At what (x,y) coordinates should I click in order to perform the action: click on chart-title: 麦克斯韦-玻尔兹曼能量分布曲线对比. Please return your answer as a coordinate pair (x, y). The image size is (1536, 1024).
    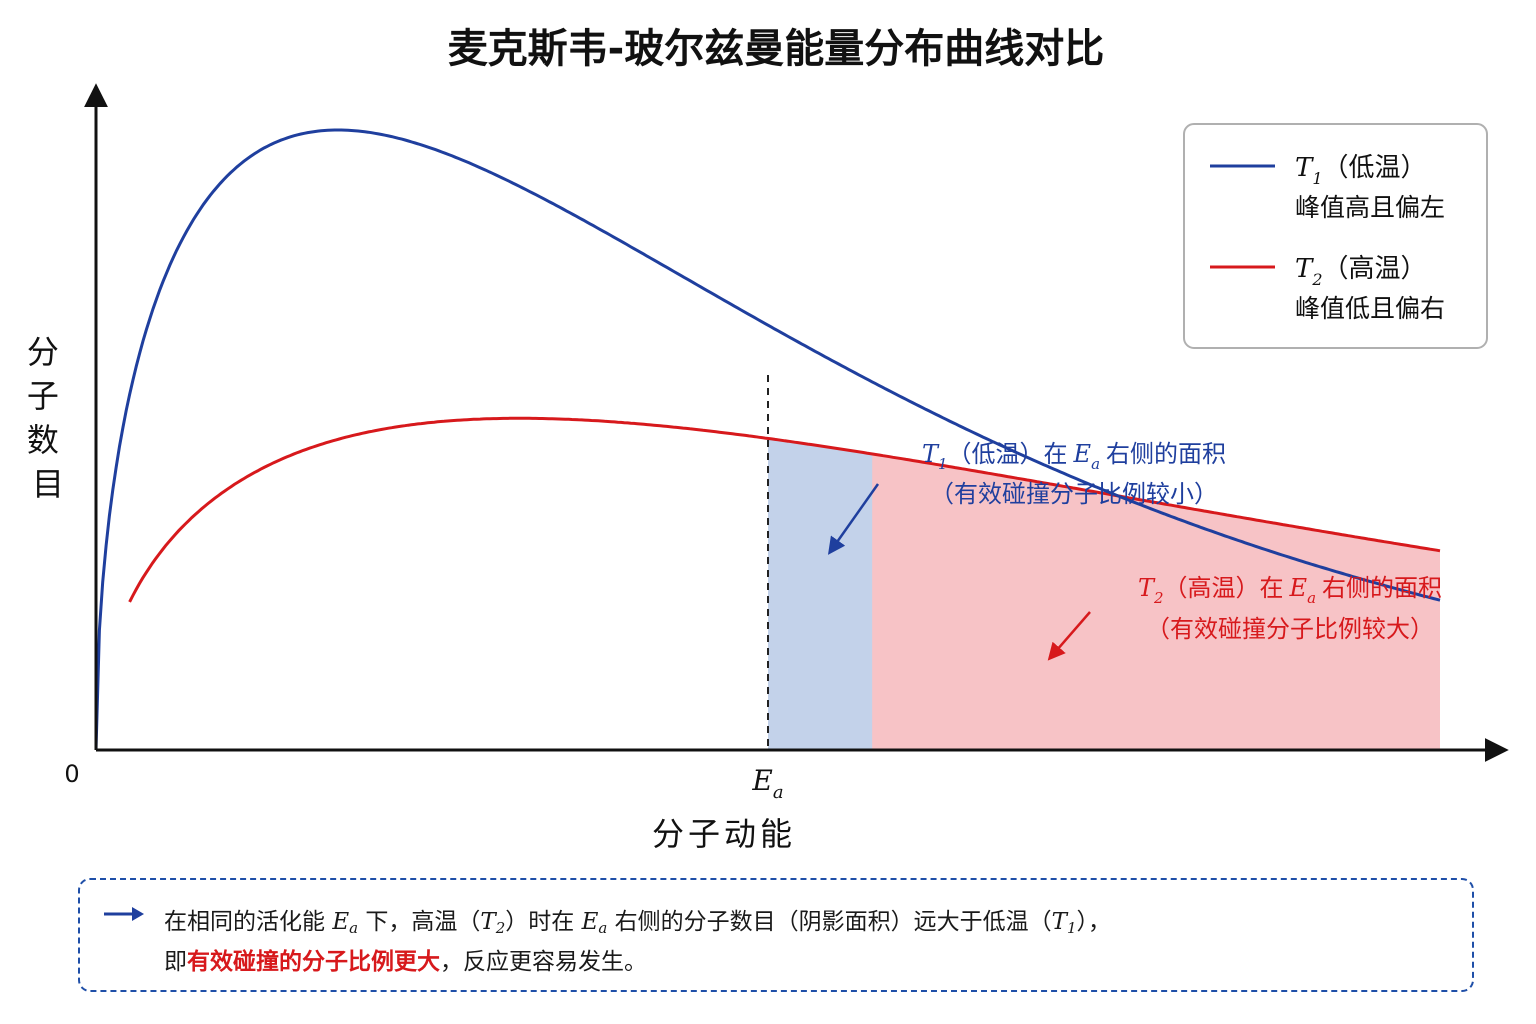
    Looking at the image, I should click on (776, 49).